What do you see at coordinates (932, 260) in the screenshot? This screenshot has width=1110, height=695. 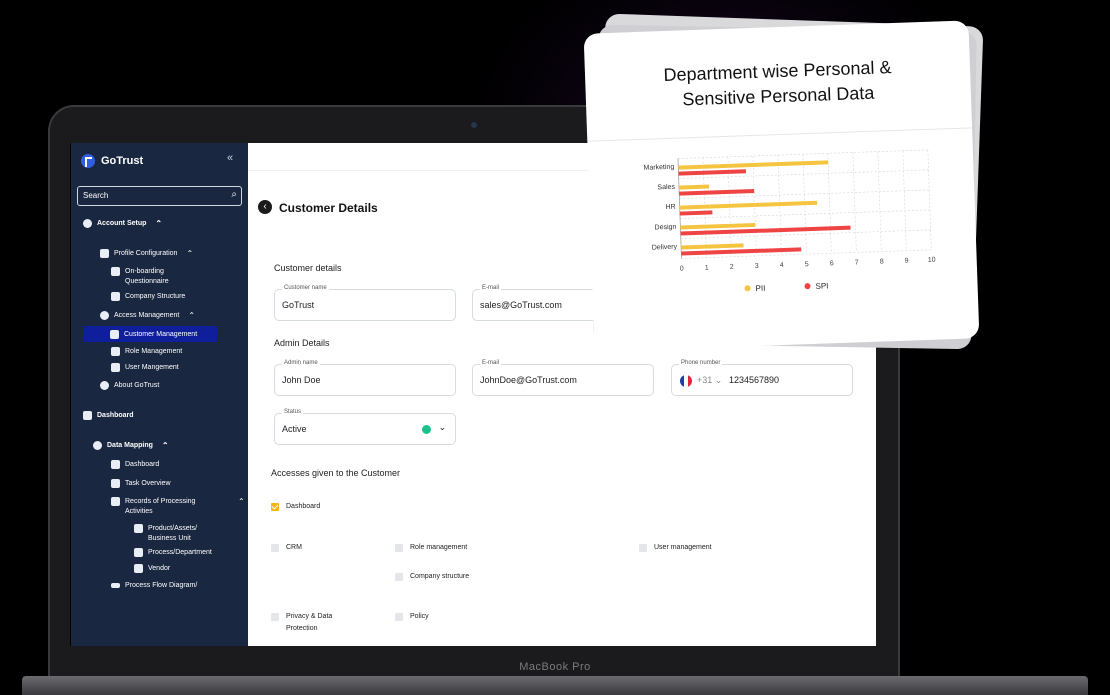 I see `x-tick-label: 10` at bounding box center [932, 260].